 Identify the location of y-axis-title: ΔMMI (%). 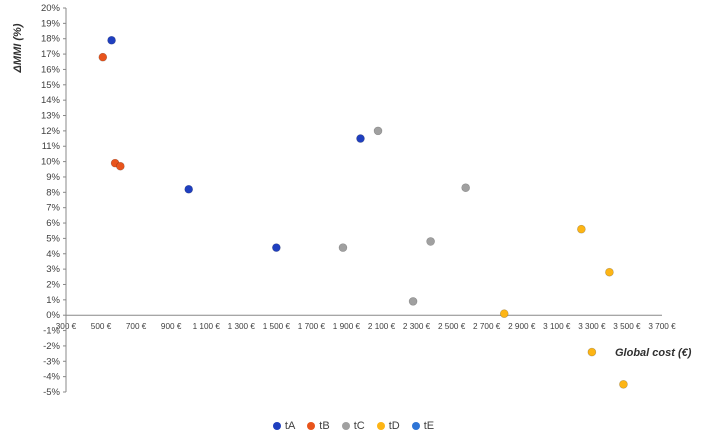
(18, 48).